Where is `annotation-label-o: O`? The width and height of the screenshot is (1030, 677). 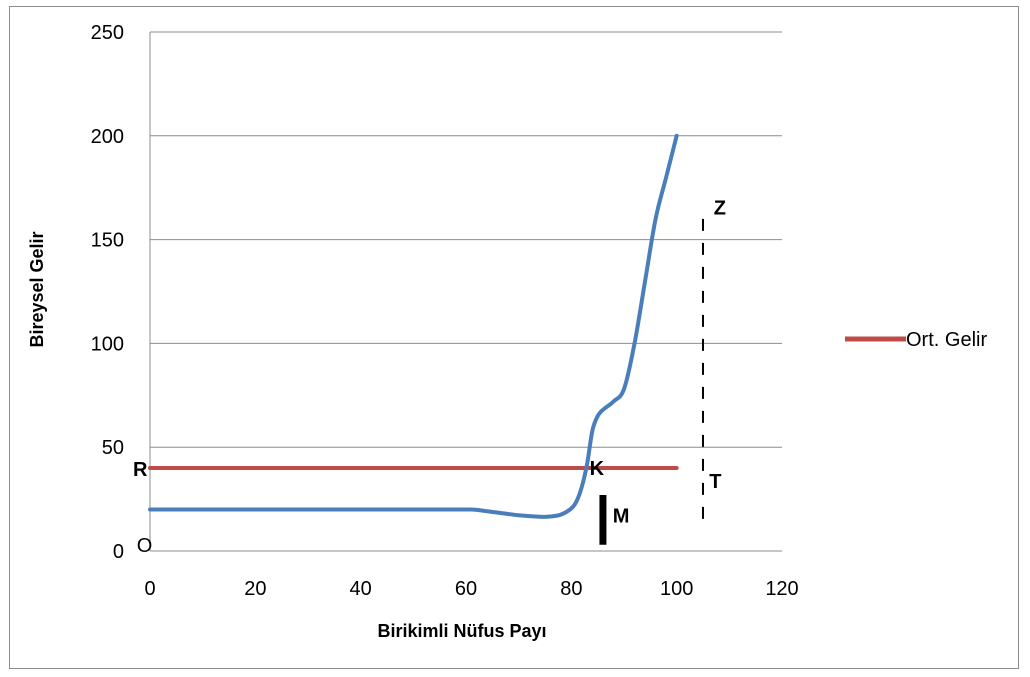
annotation-label-o: O is located at coordinates (145, 546).